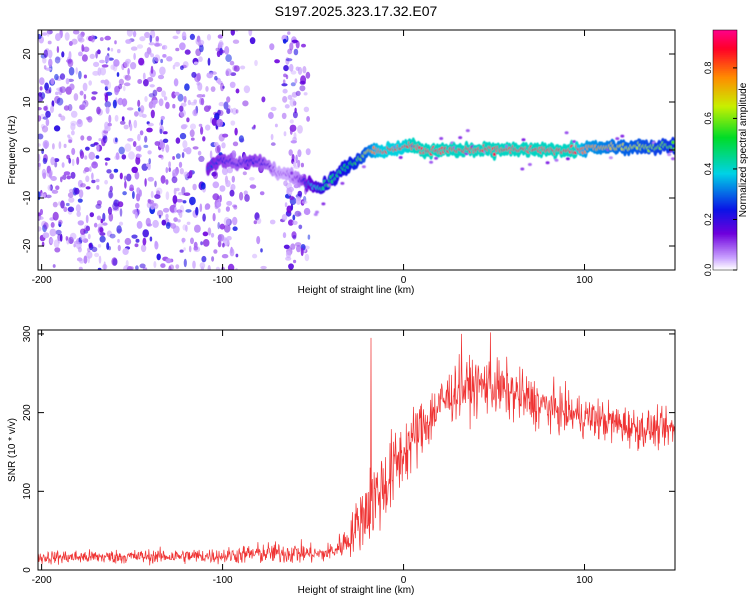  Describe the element at coordinates (27, 491) in the screenshot. I see `snr-ytick-label: 100` at that location.